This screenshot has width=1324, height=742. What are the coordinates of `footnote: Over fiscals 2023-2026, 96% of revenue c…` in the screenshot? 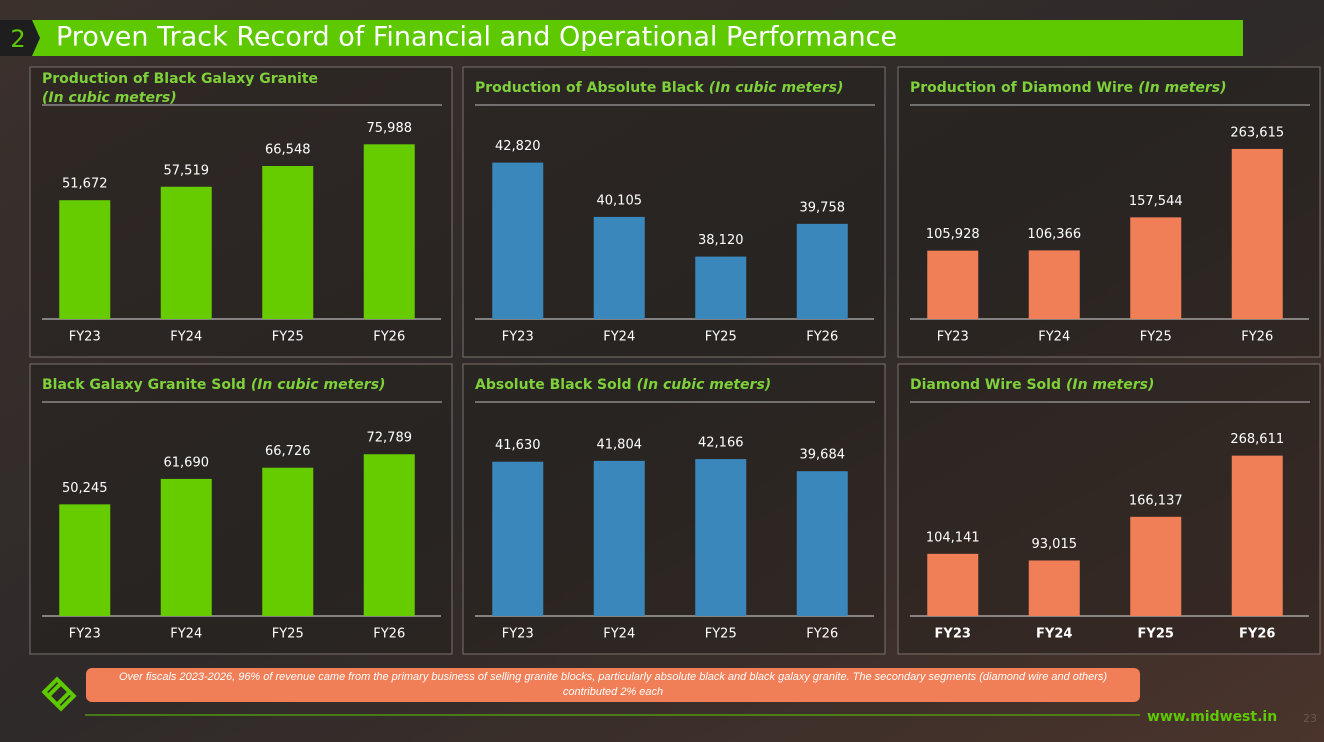 It's located at (613, 685).